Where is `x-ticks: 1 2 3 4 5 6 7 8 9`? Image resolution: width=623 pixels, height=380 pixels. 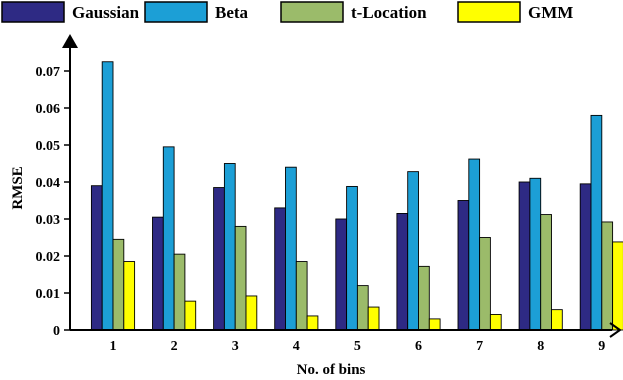 x-ticks: 1 2 3 4 5 6 7 8 9 is located at coordinates (358, 346).